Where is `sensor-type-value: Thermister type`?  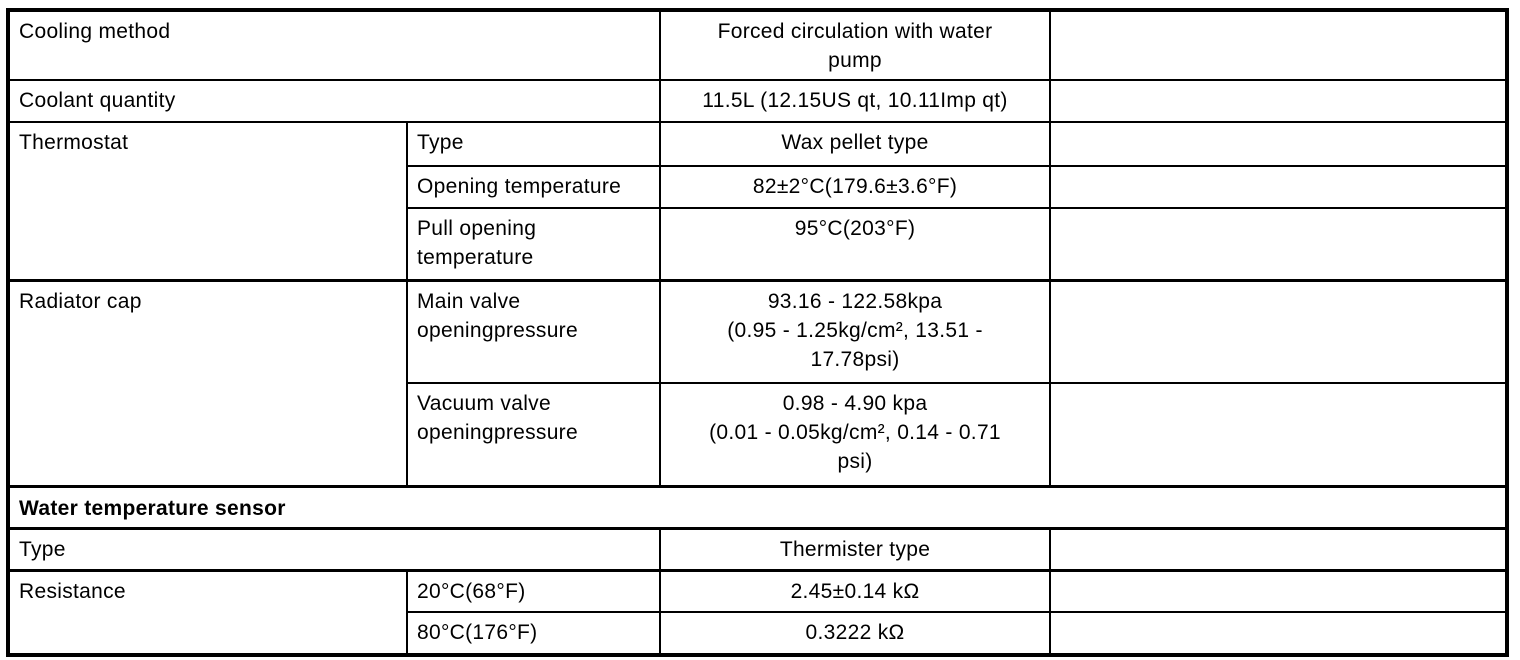
sensor-type-value: Thermister type is located at coordinates (855, 548).